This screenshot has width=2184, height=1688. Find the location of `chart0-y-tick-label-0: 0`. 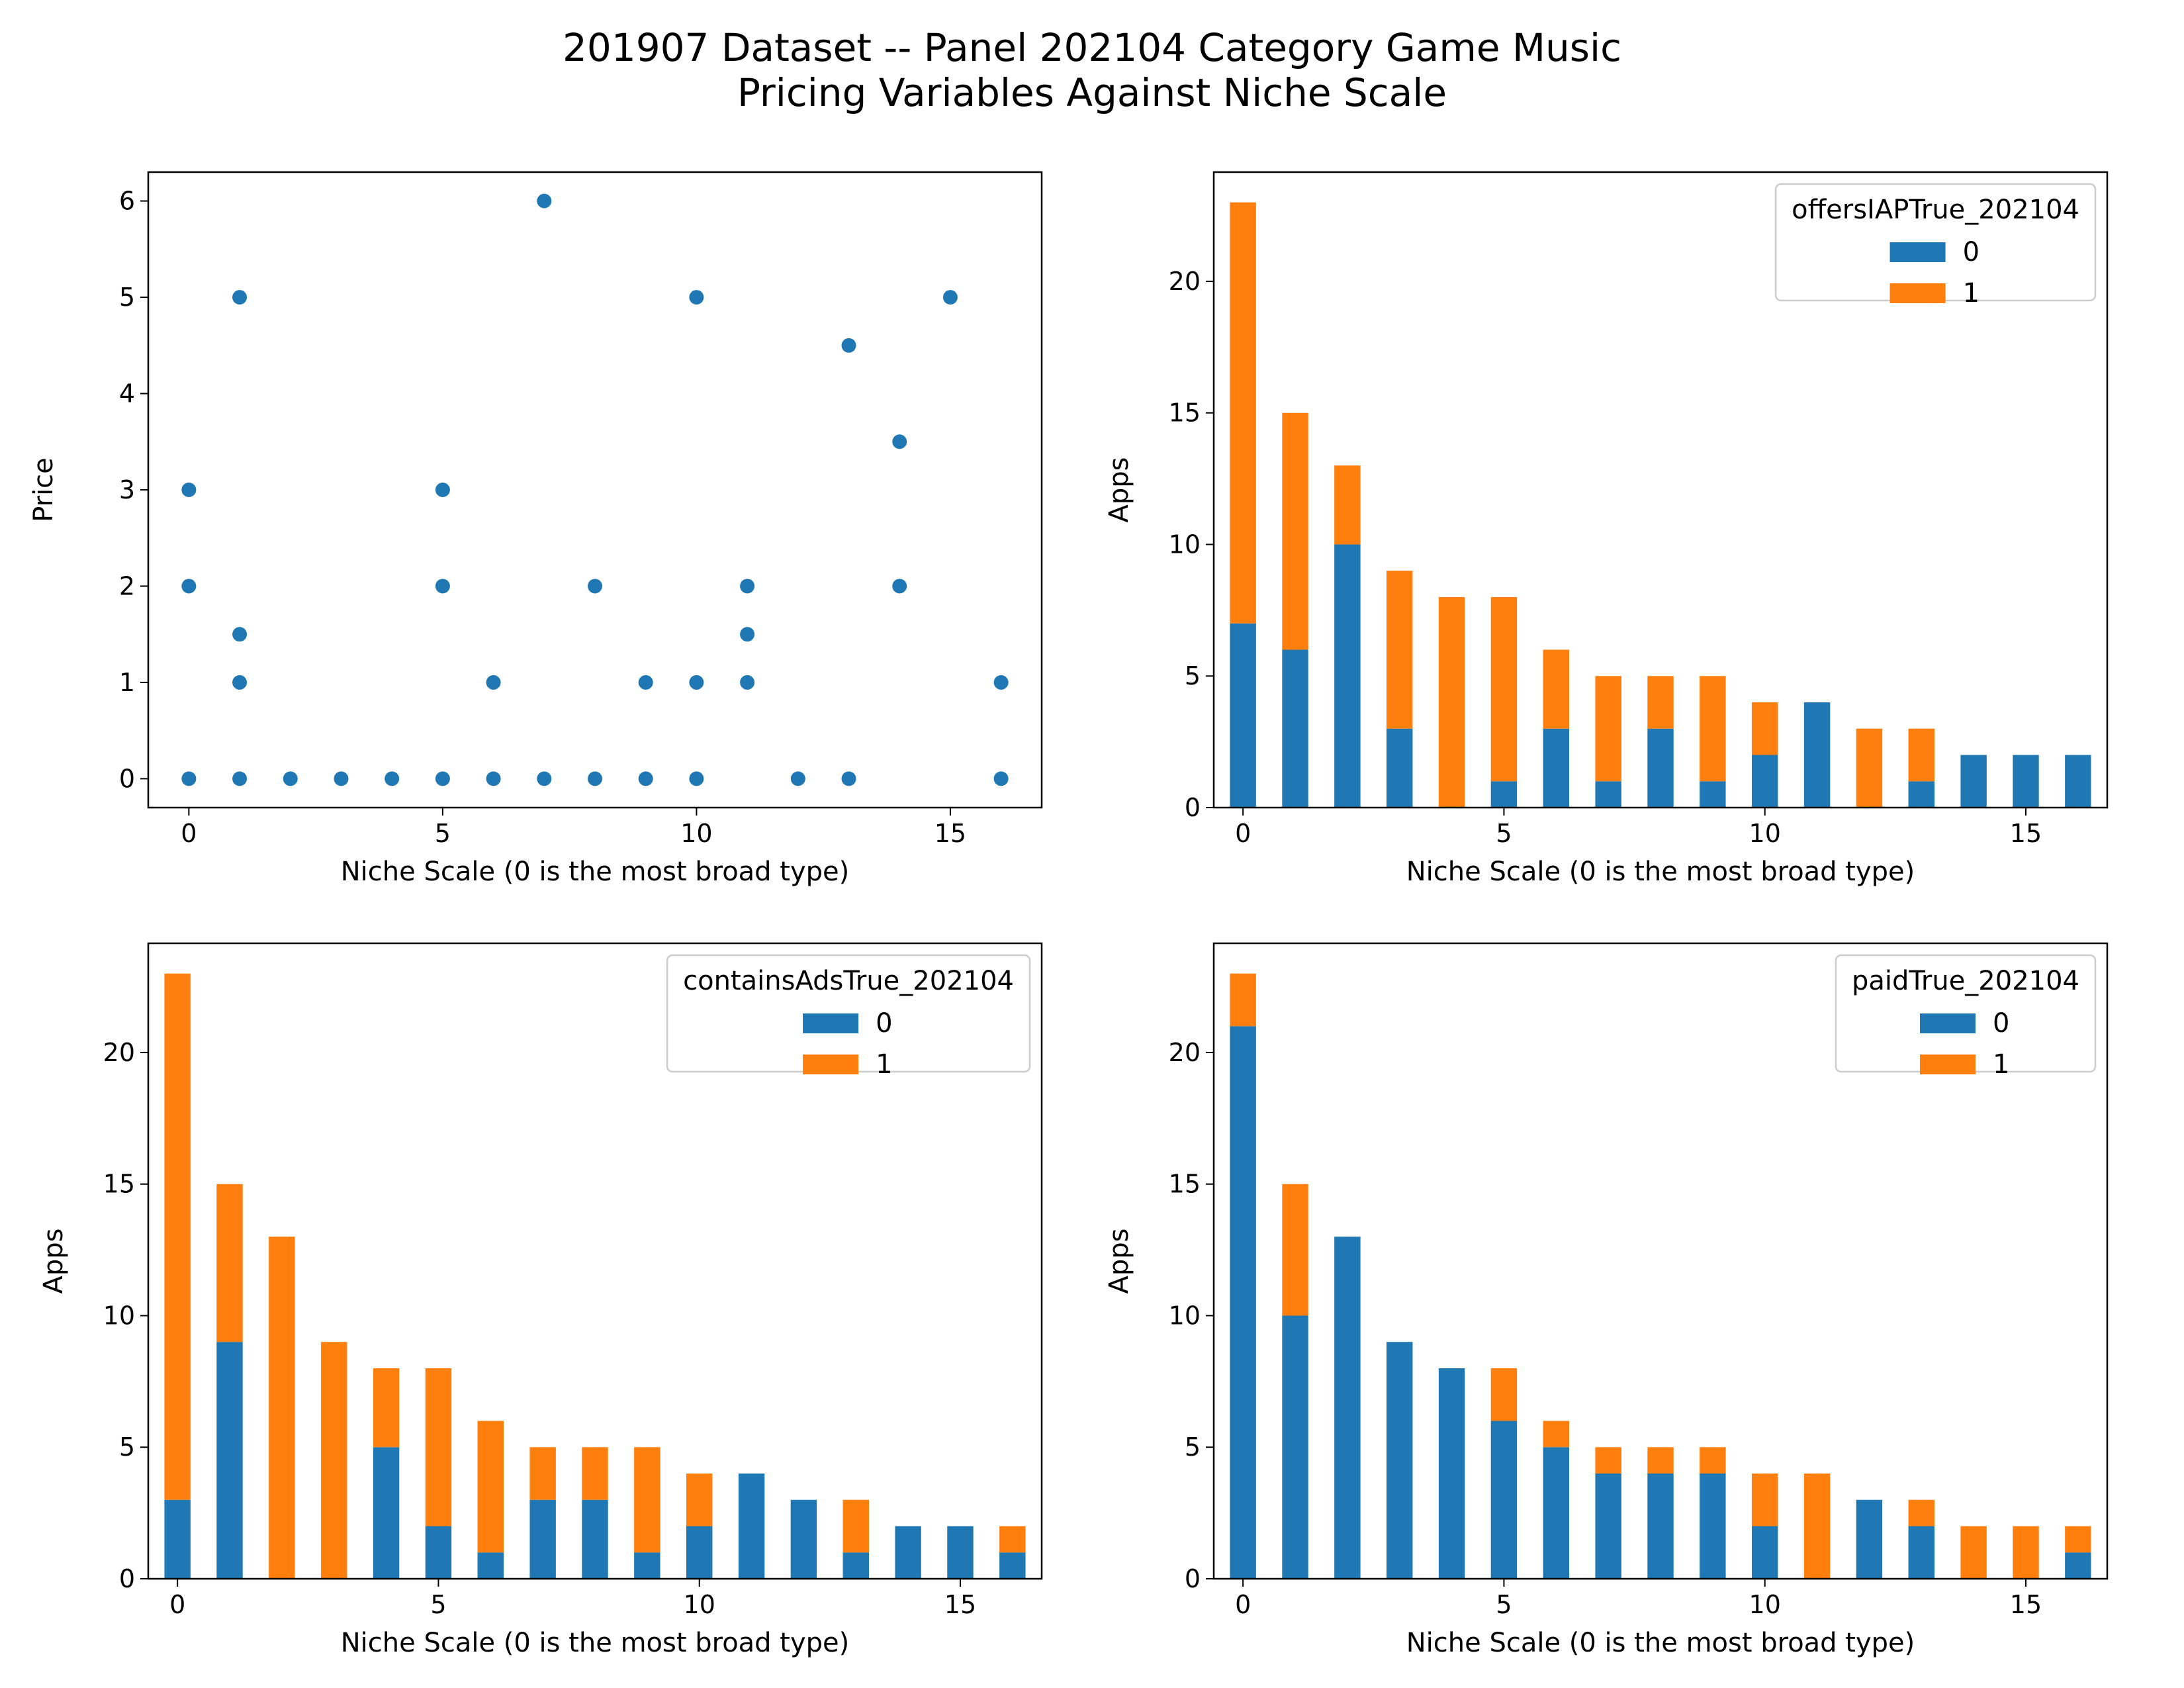

chart0-y-tick-label-0: 0 is located at coordinates (127, 778).